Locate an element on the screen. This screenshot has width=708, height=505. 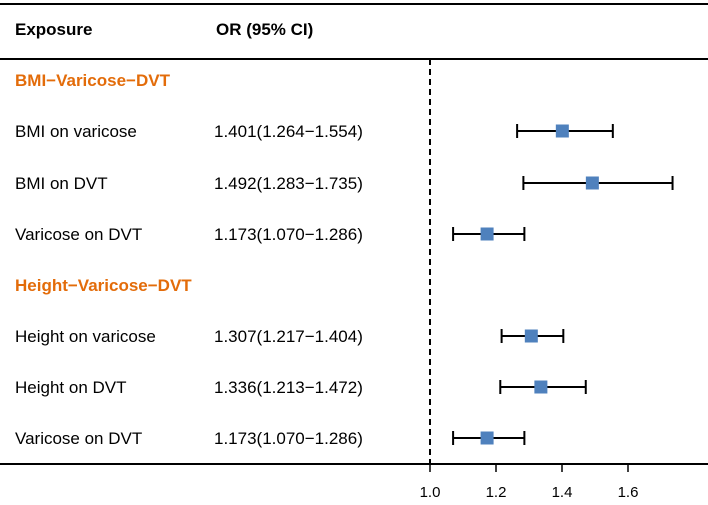
group-title-bmi: BMI−Varicose−DVT is located at coordinates (92, 80).